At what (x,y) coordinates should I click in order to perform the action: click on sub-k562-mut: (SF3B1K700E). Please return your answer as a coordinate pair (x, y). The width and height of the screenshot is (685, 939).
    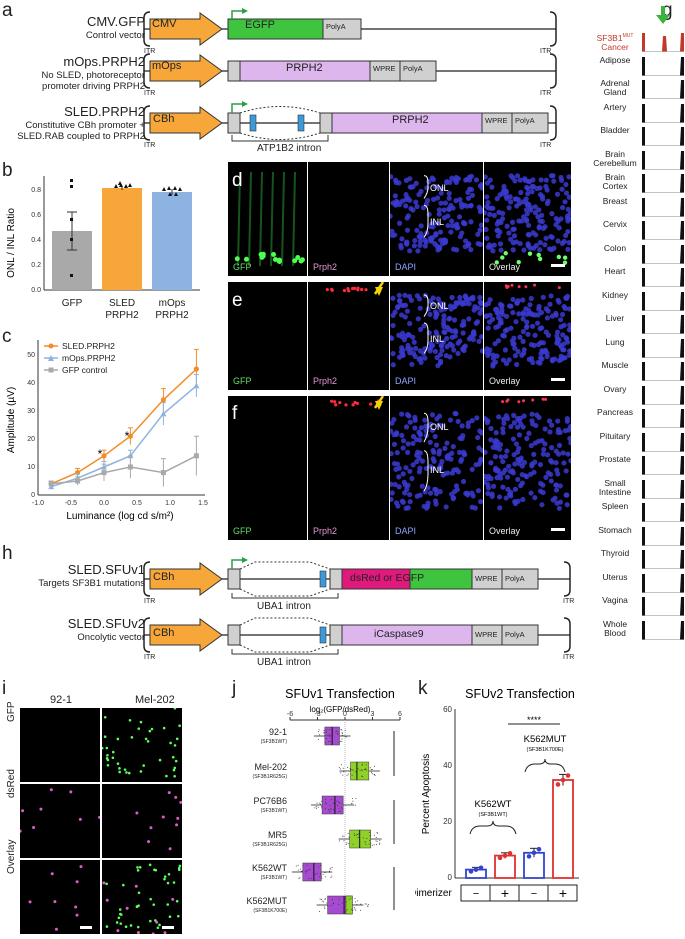
    Looking at the image, I should click on (545, 750).